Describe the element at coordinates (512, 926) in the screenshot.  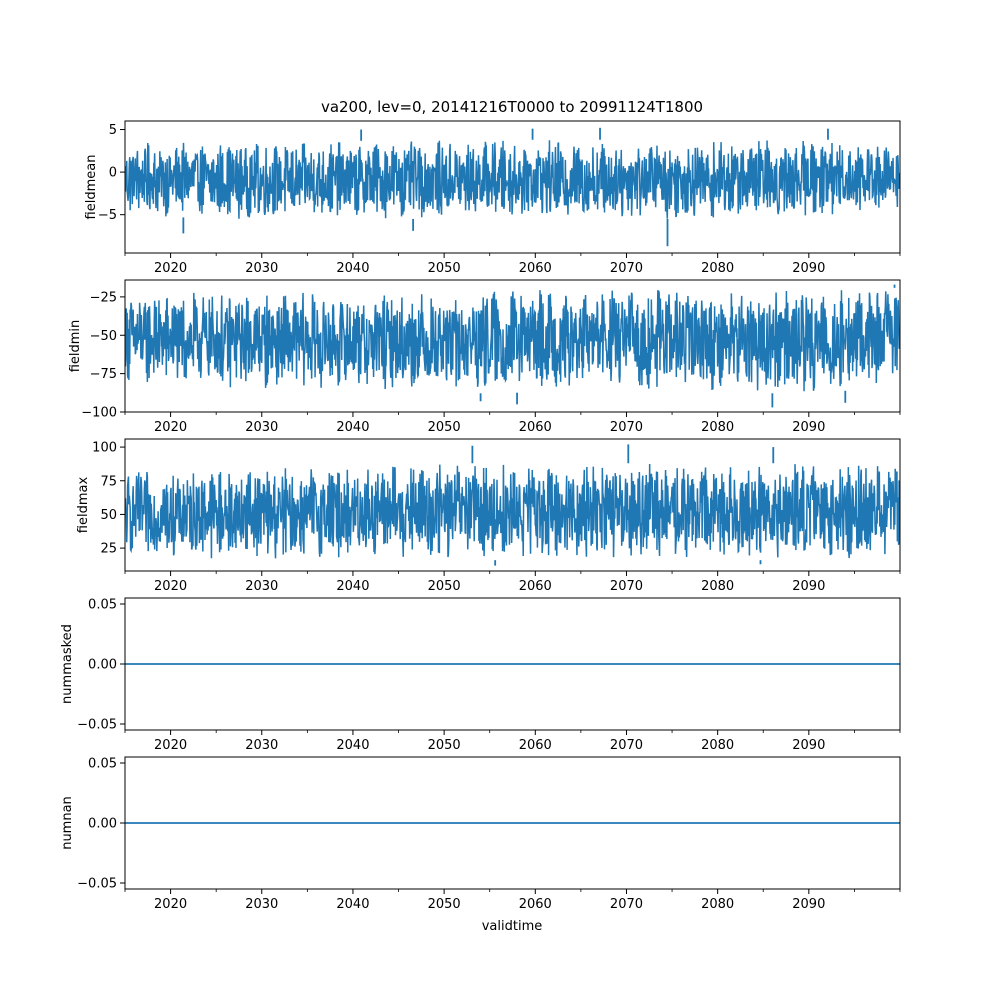
I see `x-axis-label: validtime` at that location.